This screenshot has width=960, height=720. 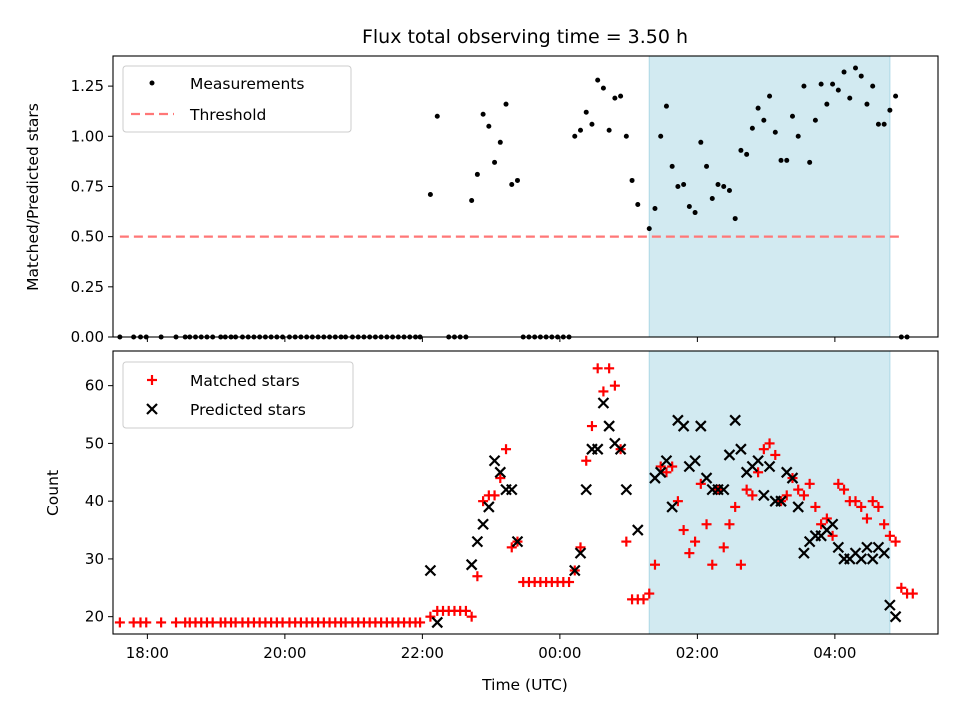 What do you see at coordinates (94, 501) in the screenshot?
I see `y-tick-label: 40` at bounding box center [94, 501].